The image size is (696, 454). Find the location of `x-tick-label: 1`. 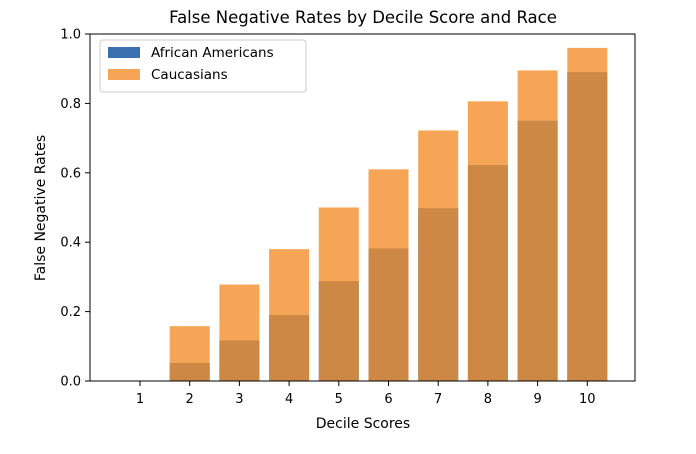

x-tick-label: 1 is located at coordinates (140, 399).